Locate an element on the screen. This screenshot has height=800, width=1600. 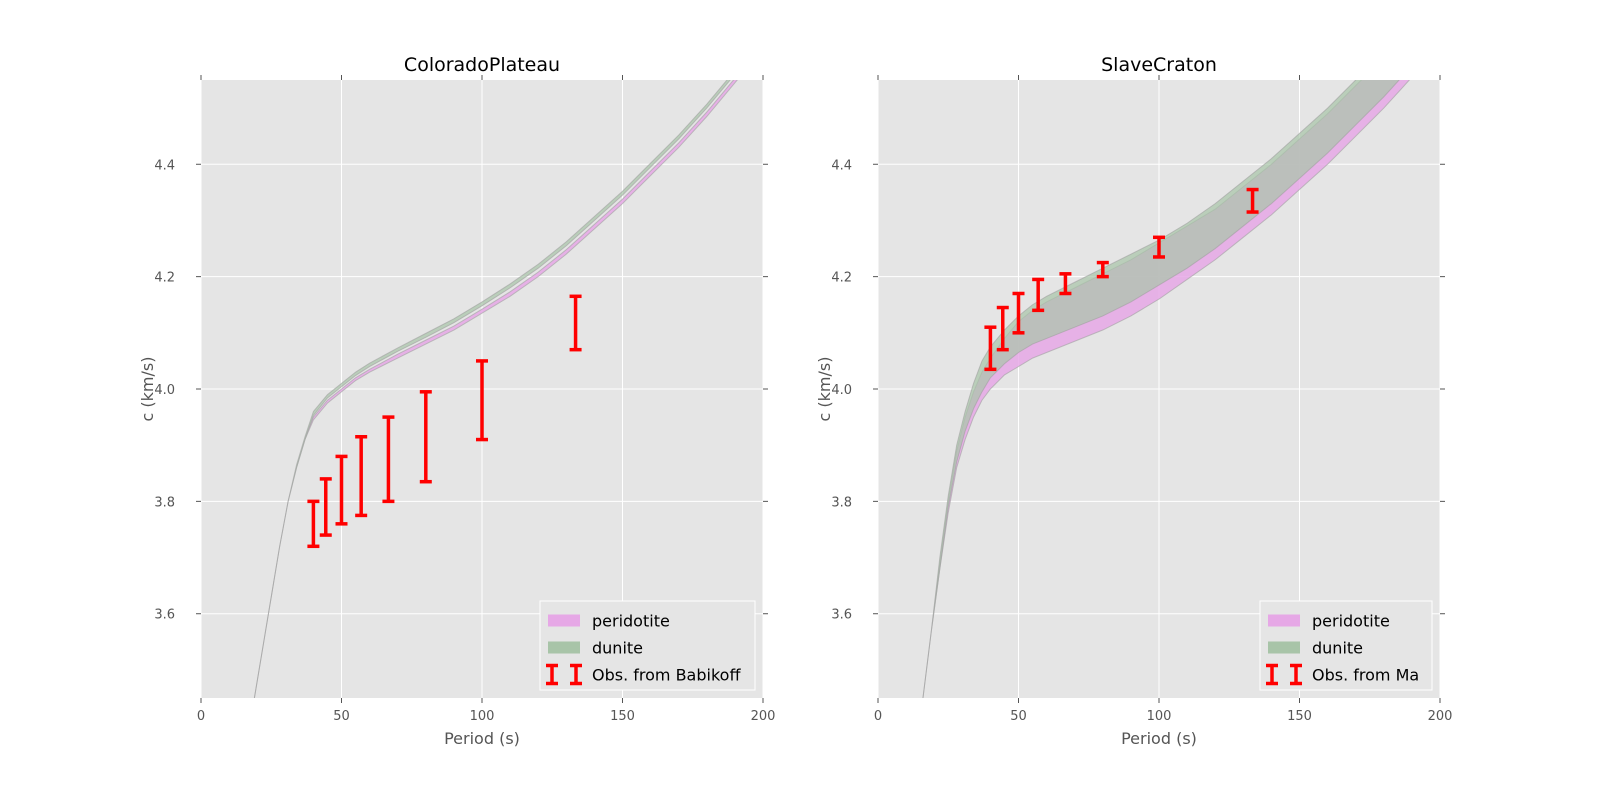
legend-label: Obs. from Babikoff is located at coordinates (666, 675).